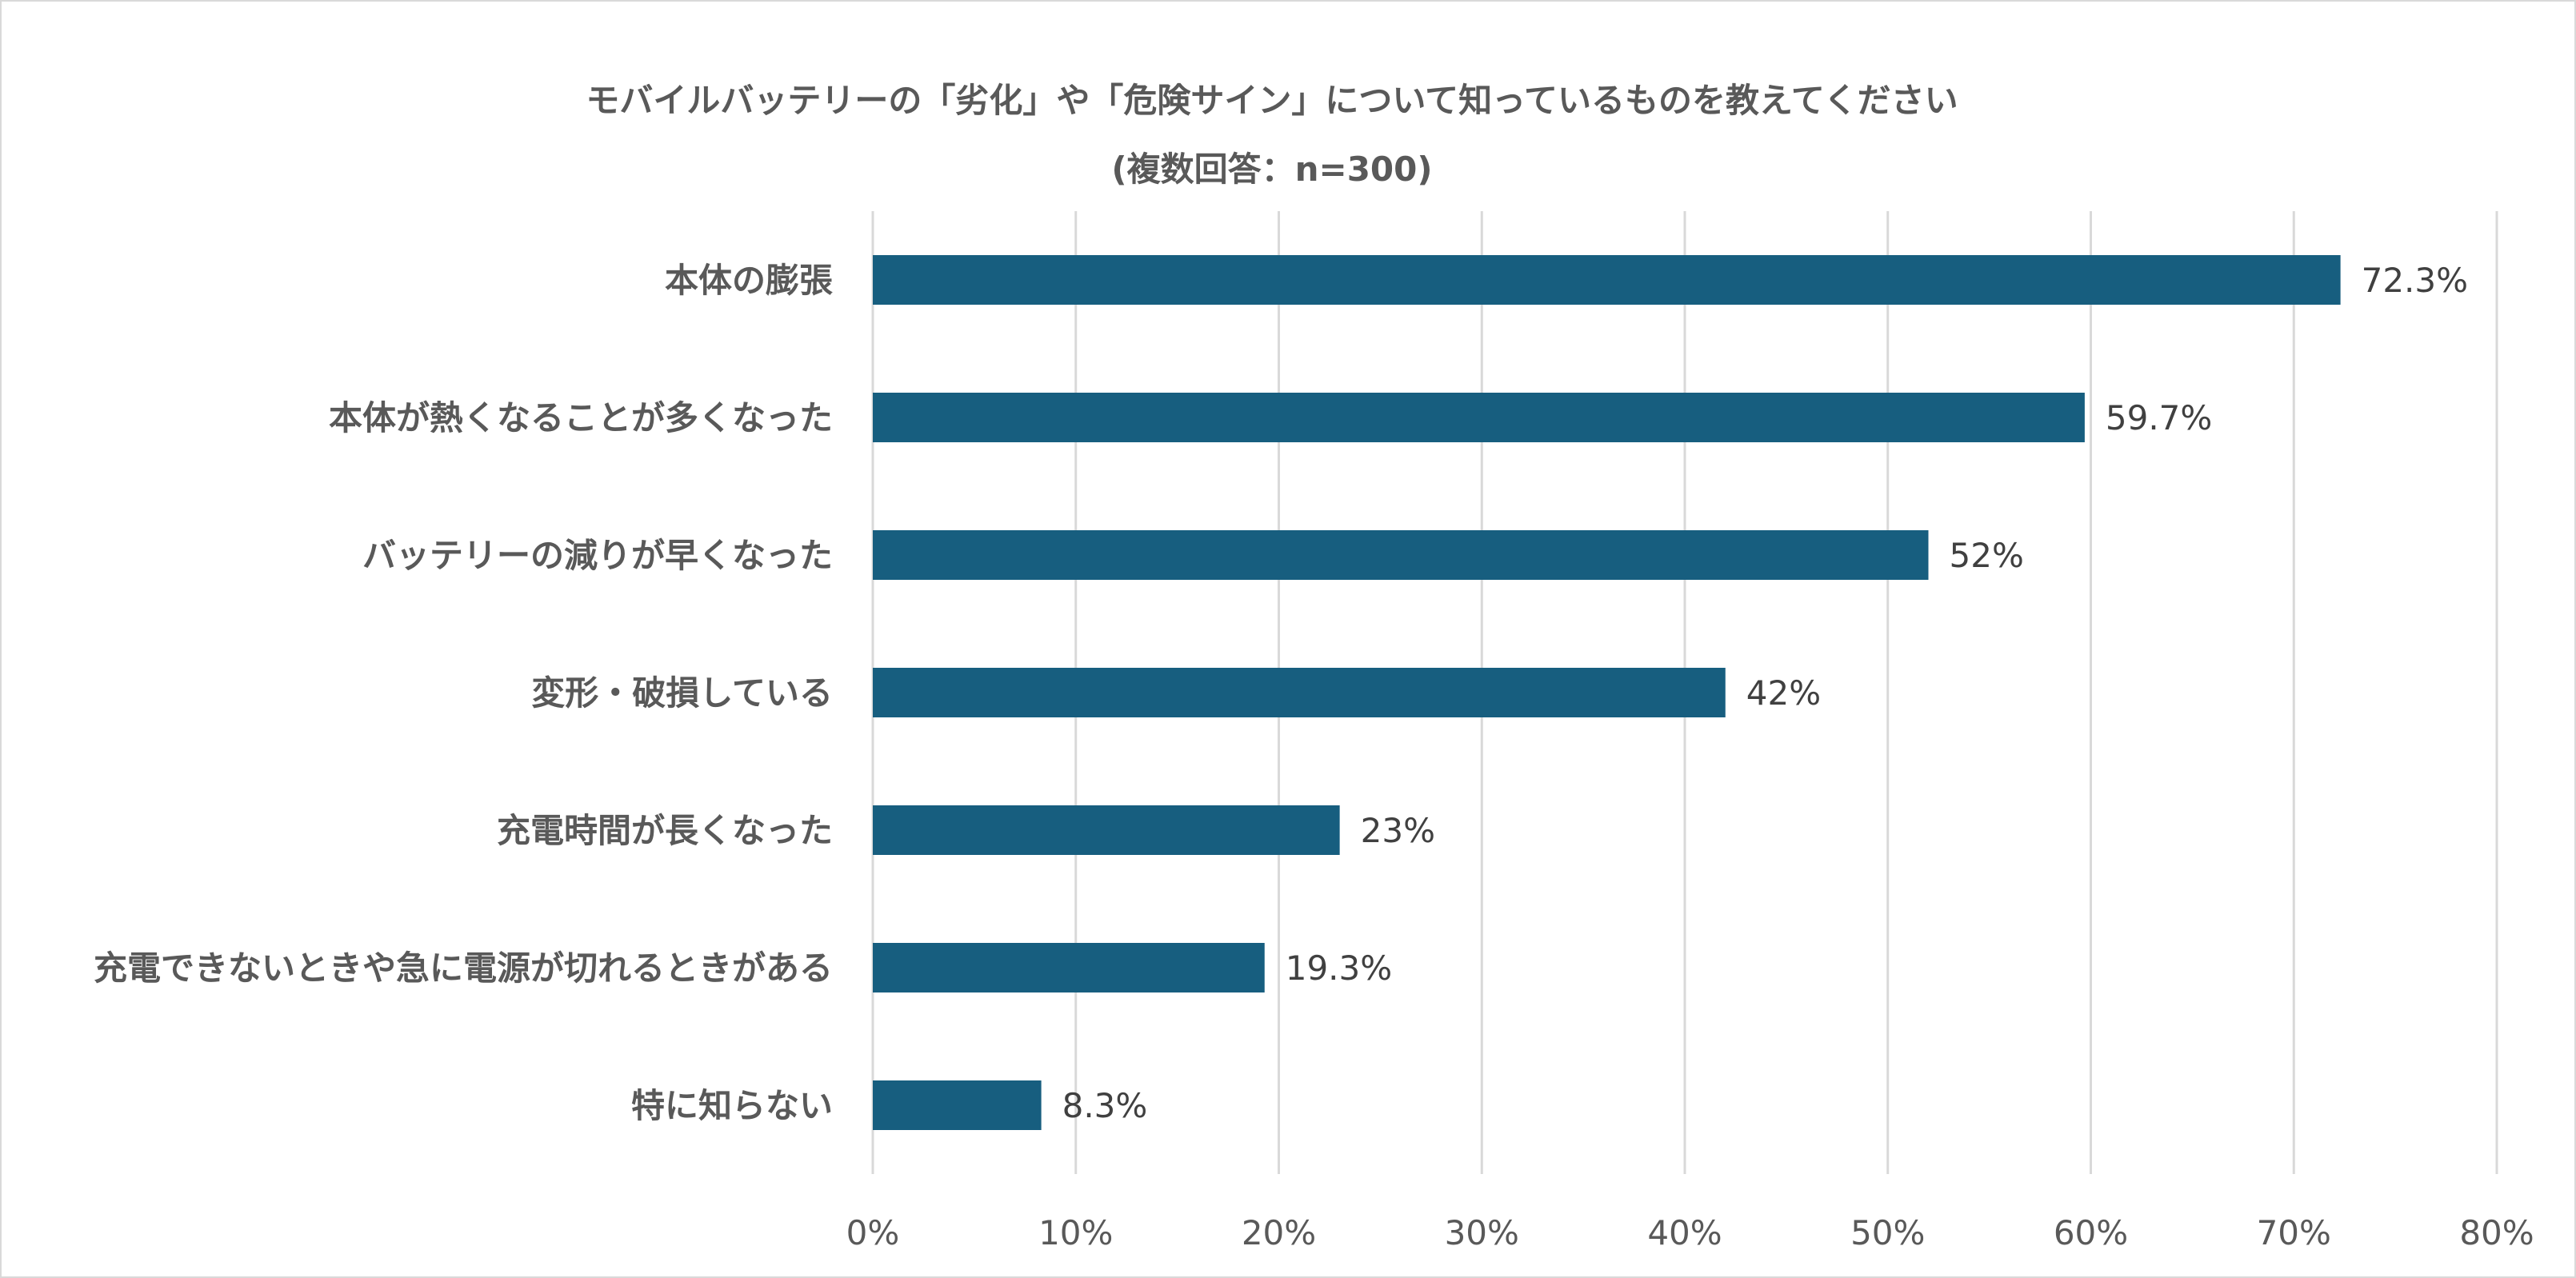 Image resolution: width=2576 pixels, height=1278 pixels. What do you see at coordinates (1271, 169) in the screenshot?
I see `chart-subtitle: (複数回答：n=300)` at bounding box center [1271, 169].